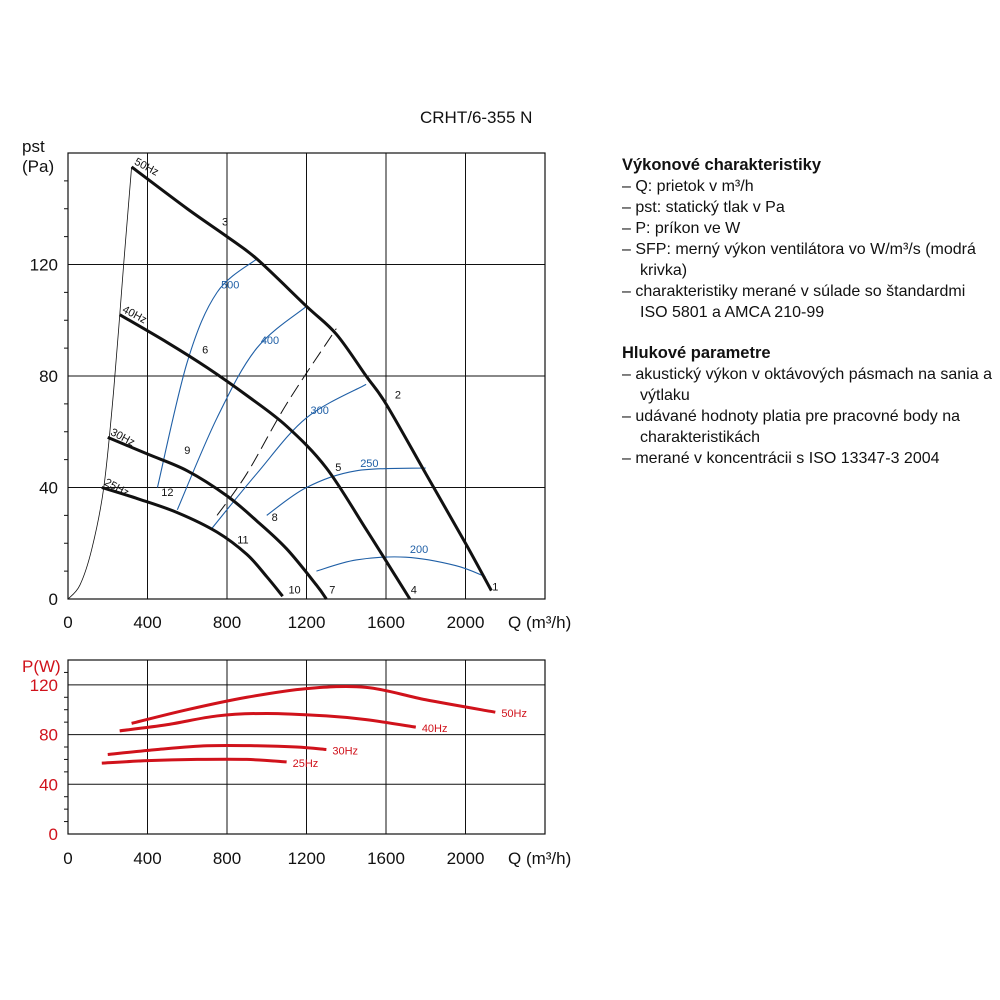 The width and height of the screenshot is (1000, 1000). What do you see at coordinates (495, 588) in the screenshot?
I see `operating-point-label: 1` at bounding box center [495, 588].